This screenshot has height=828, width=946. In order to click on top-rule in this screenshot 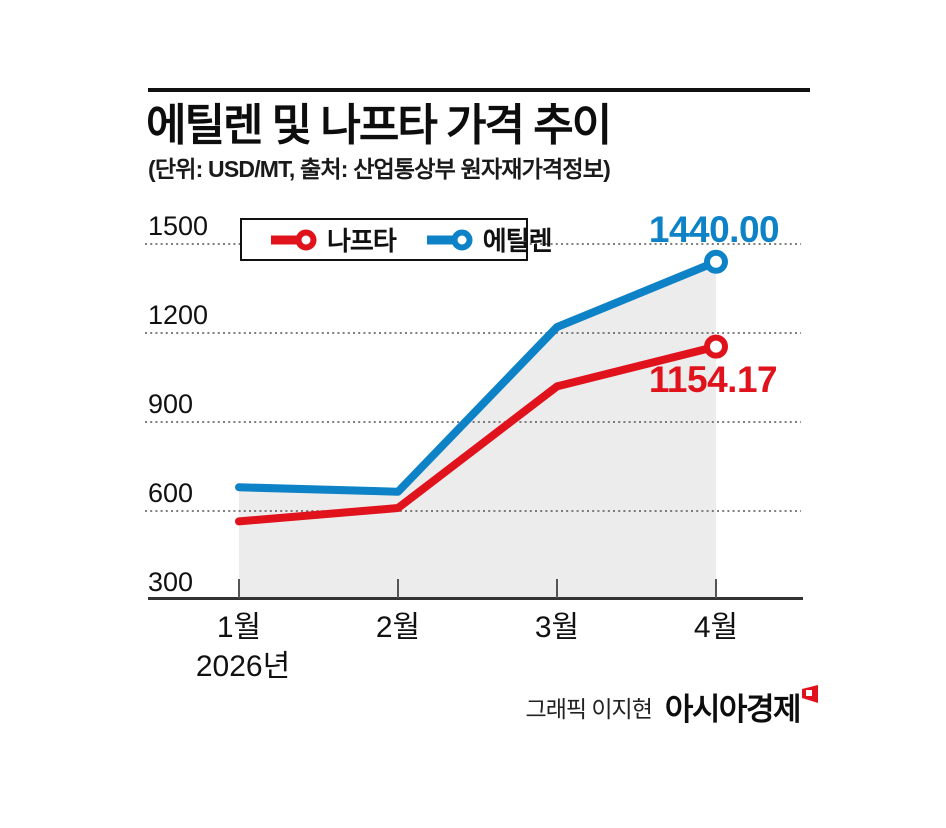, I will do `click(479, 90)`.